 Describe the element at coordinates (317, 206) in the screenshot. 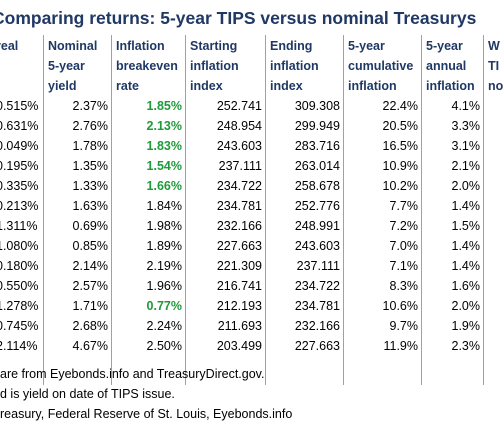

I see `table-cell: 252.776` at that location.